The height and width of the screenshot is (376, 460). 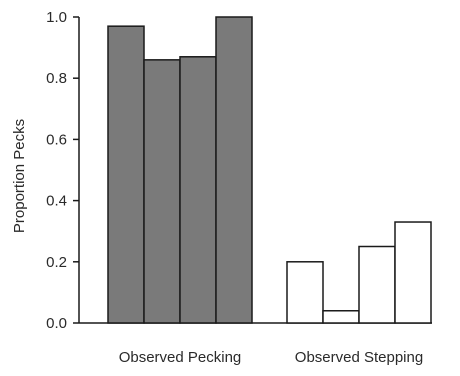 What do you see at coordinates (56, 17) in the screenshot?
I see `y-tick-label: 1.0` at bounding box center [56, 17].